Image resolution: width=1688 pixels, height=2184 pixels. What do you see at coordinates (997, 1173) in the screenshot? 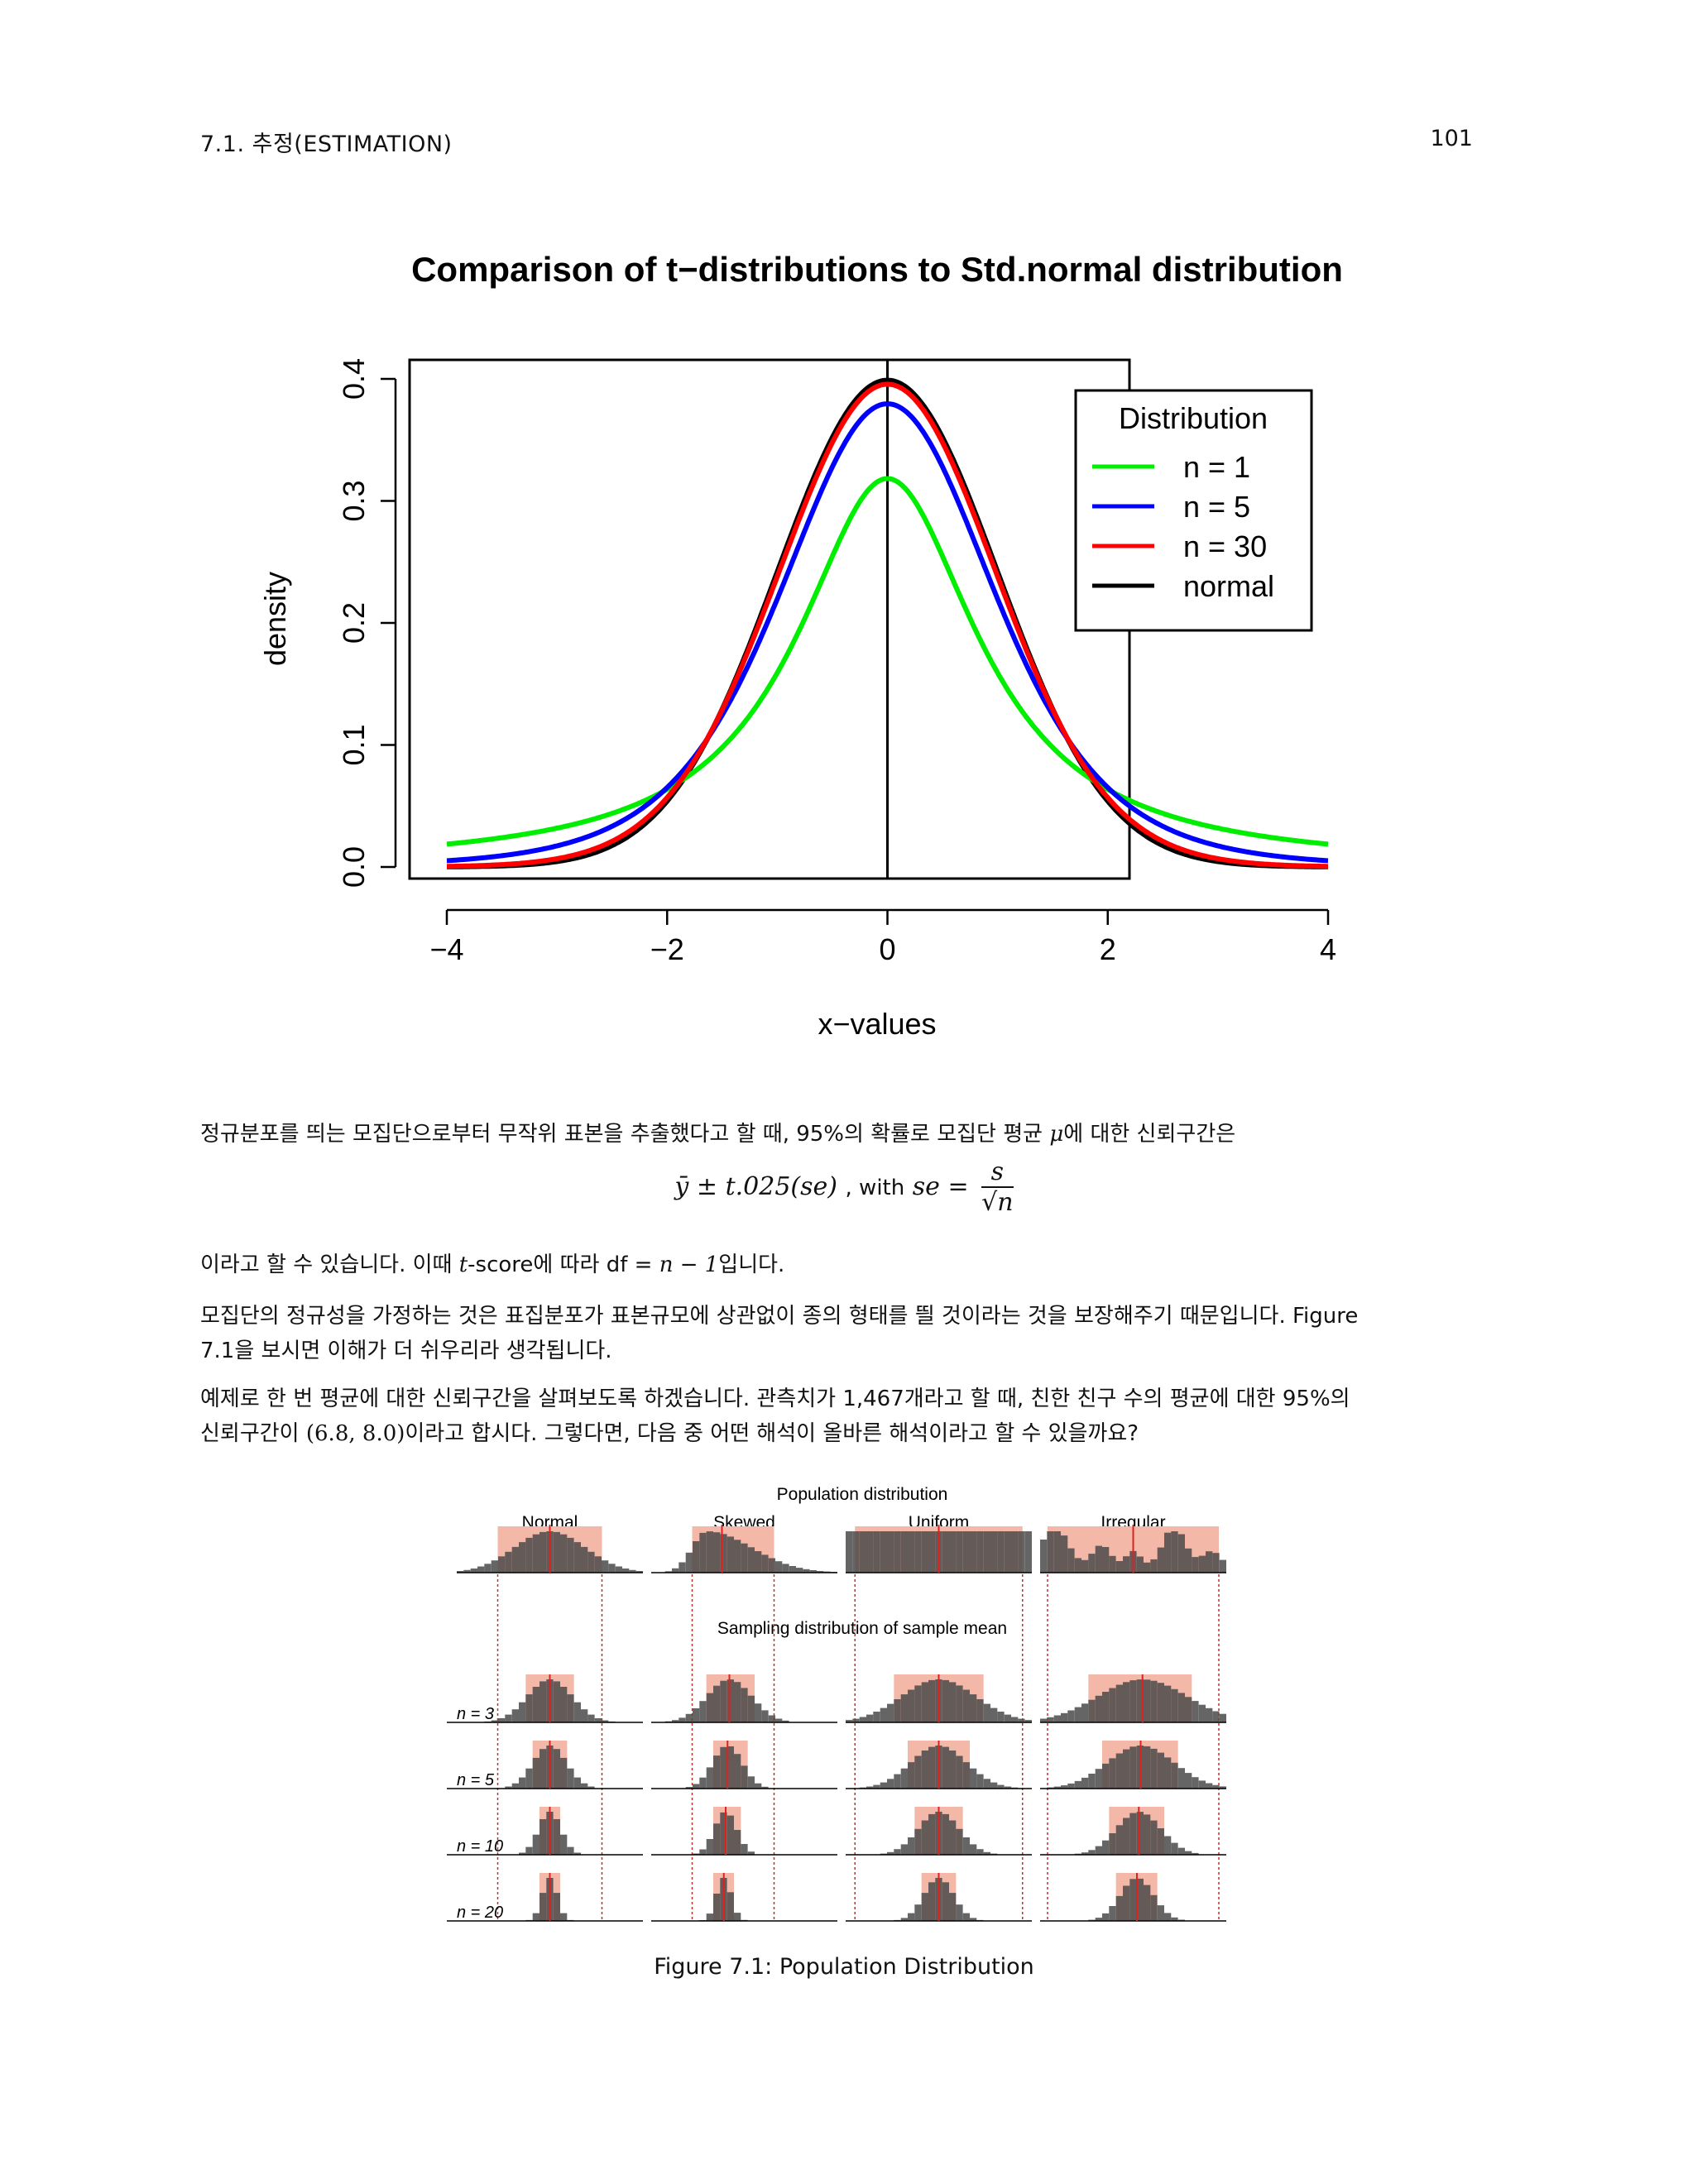
I see `eq-numerator: s` at bounding box center [997, 1173].